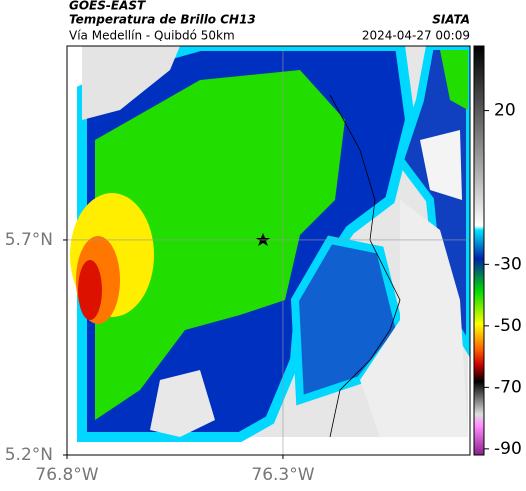 The height and width of the screenshot is (491, 526). Describe the element at coordinates (505, 111) in the screenshot. I see `colorbar-tick-label: 20` at that location.